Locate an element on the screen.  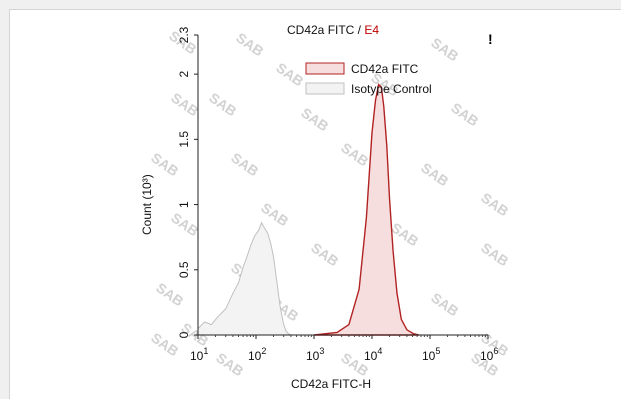
y-tick-label: 2 is located at coordinates (184, 73).